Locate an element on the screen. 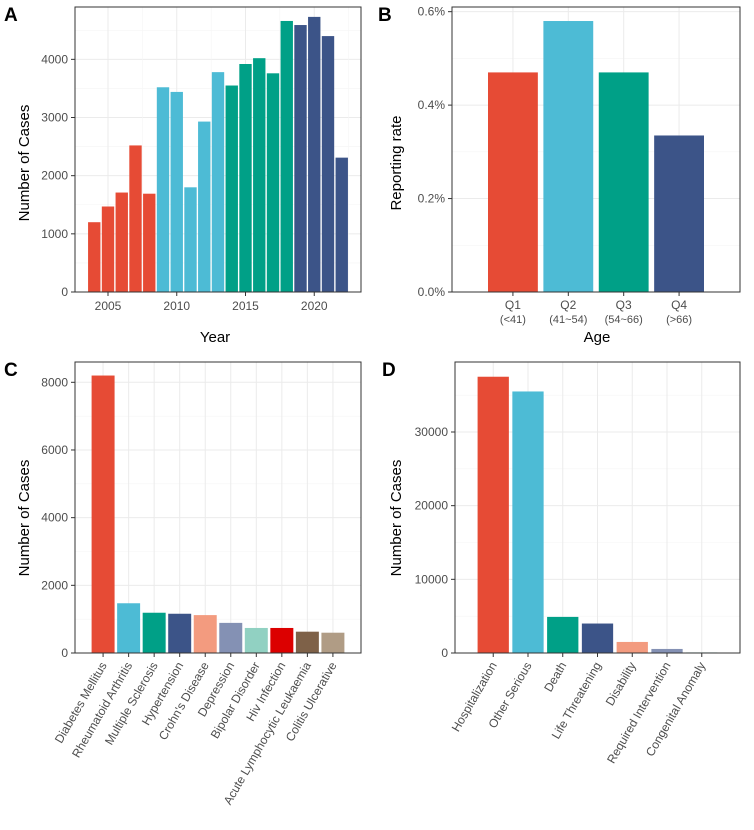  y-tick-label: 8000 is located at coordinates (54, 382).